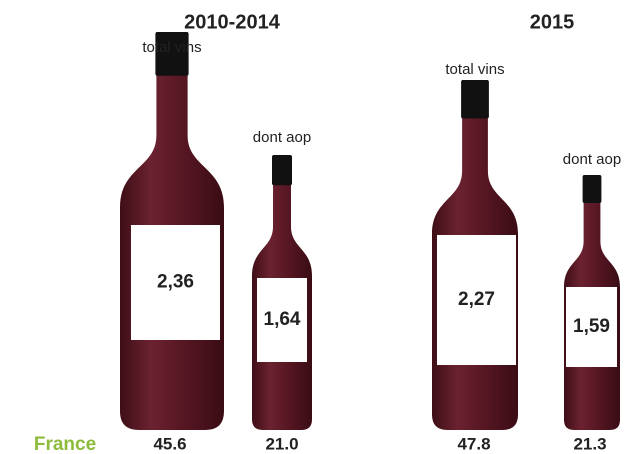 The width and height of the screenshot is (635, 454). I want to click on bottle-value: 2,36, so click(175, 282).